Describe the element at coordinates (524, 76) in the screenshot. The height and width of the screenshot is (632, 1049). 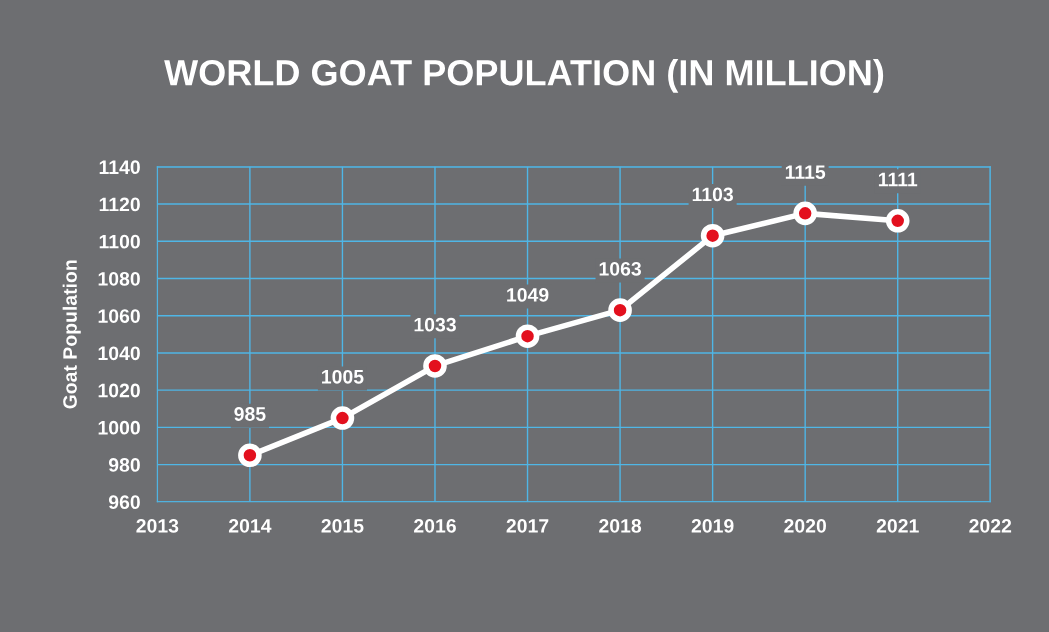
I see `chart-title: WORLD GOAT POPULATION (IN MILLION)` at that location.